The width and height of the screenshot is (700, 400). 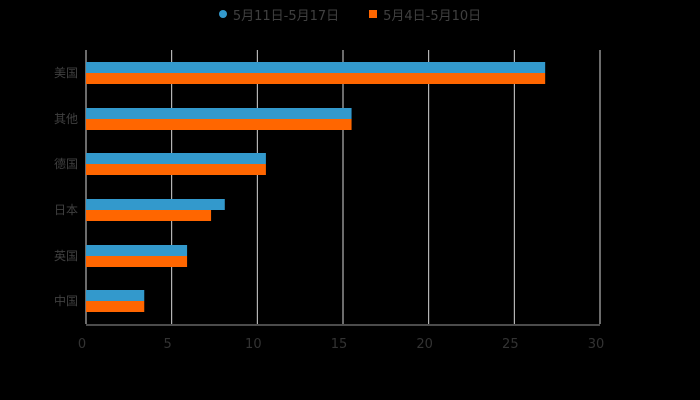 I want to click on legend-item-series1: 5月11日-5月17日, so click(x=279, y=14).